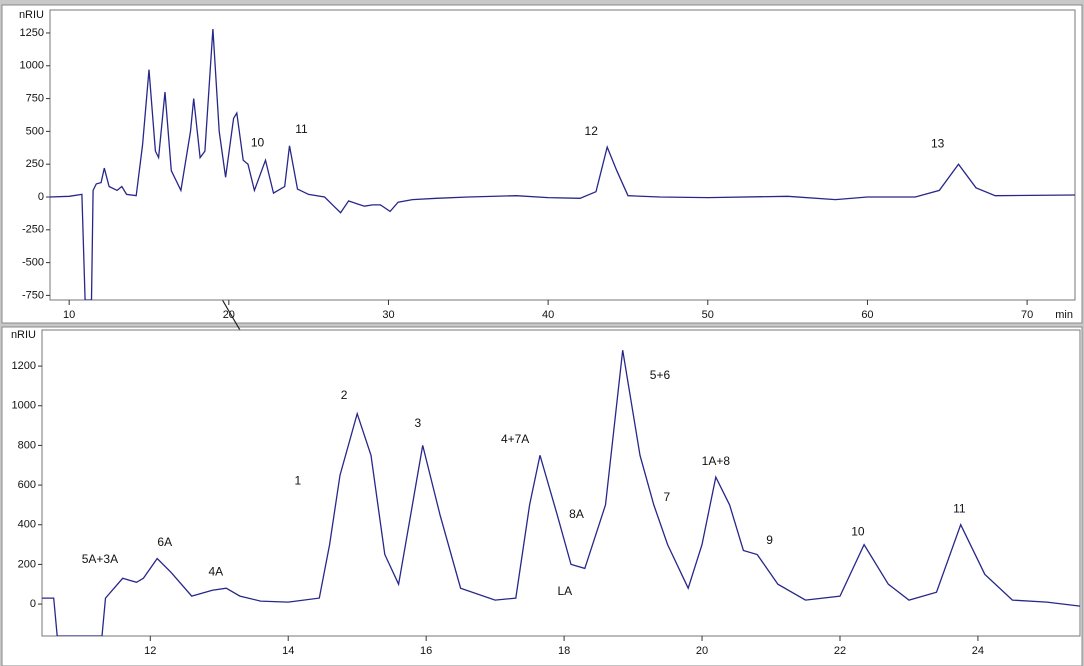  I want to click on x-tick-label: 24, so click(978, 651).